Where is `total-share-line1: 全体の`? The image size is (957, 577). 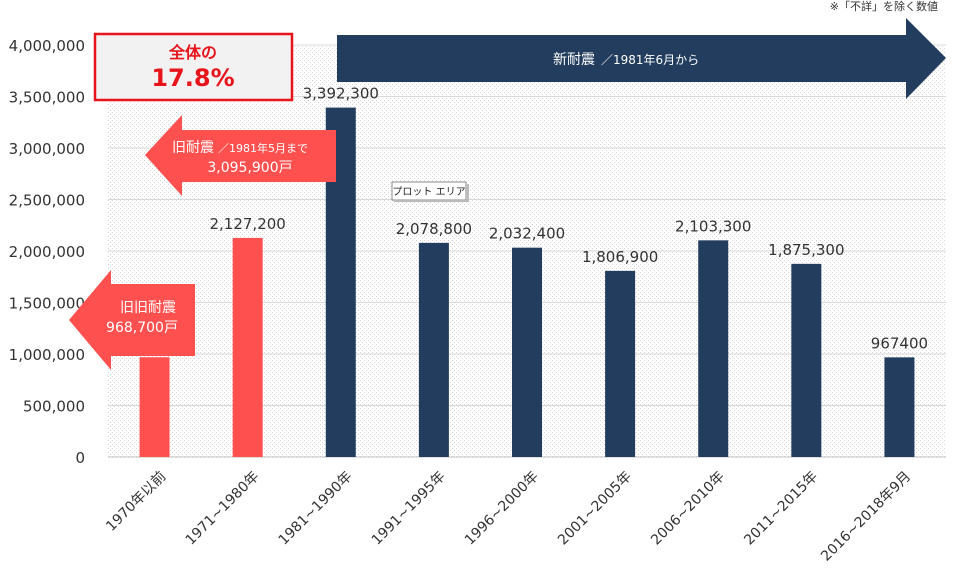 total-share-line1: 全体の is located at coordinates (192, 52).